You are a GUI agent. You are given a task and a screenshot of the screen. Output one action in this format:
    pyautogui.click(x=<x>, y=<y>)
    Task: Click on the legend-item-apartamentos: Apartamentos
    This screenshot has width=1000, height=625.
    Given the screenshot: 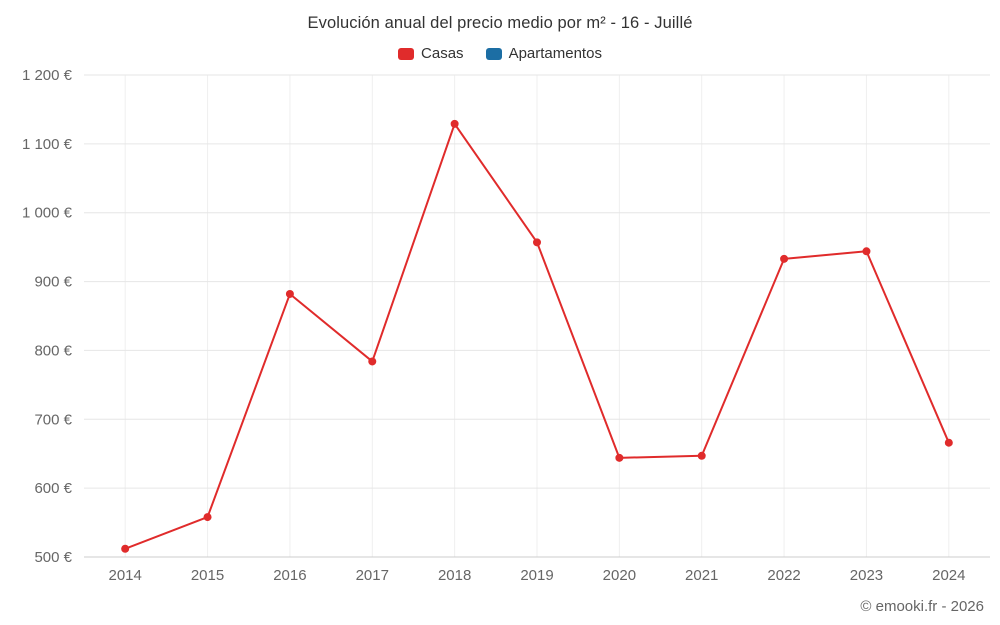 What is the action you would take?
    pyautogui.click(x=543, y=53)
    